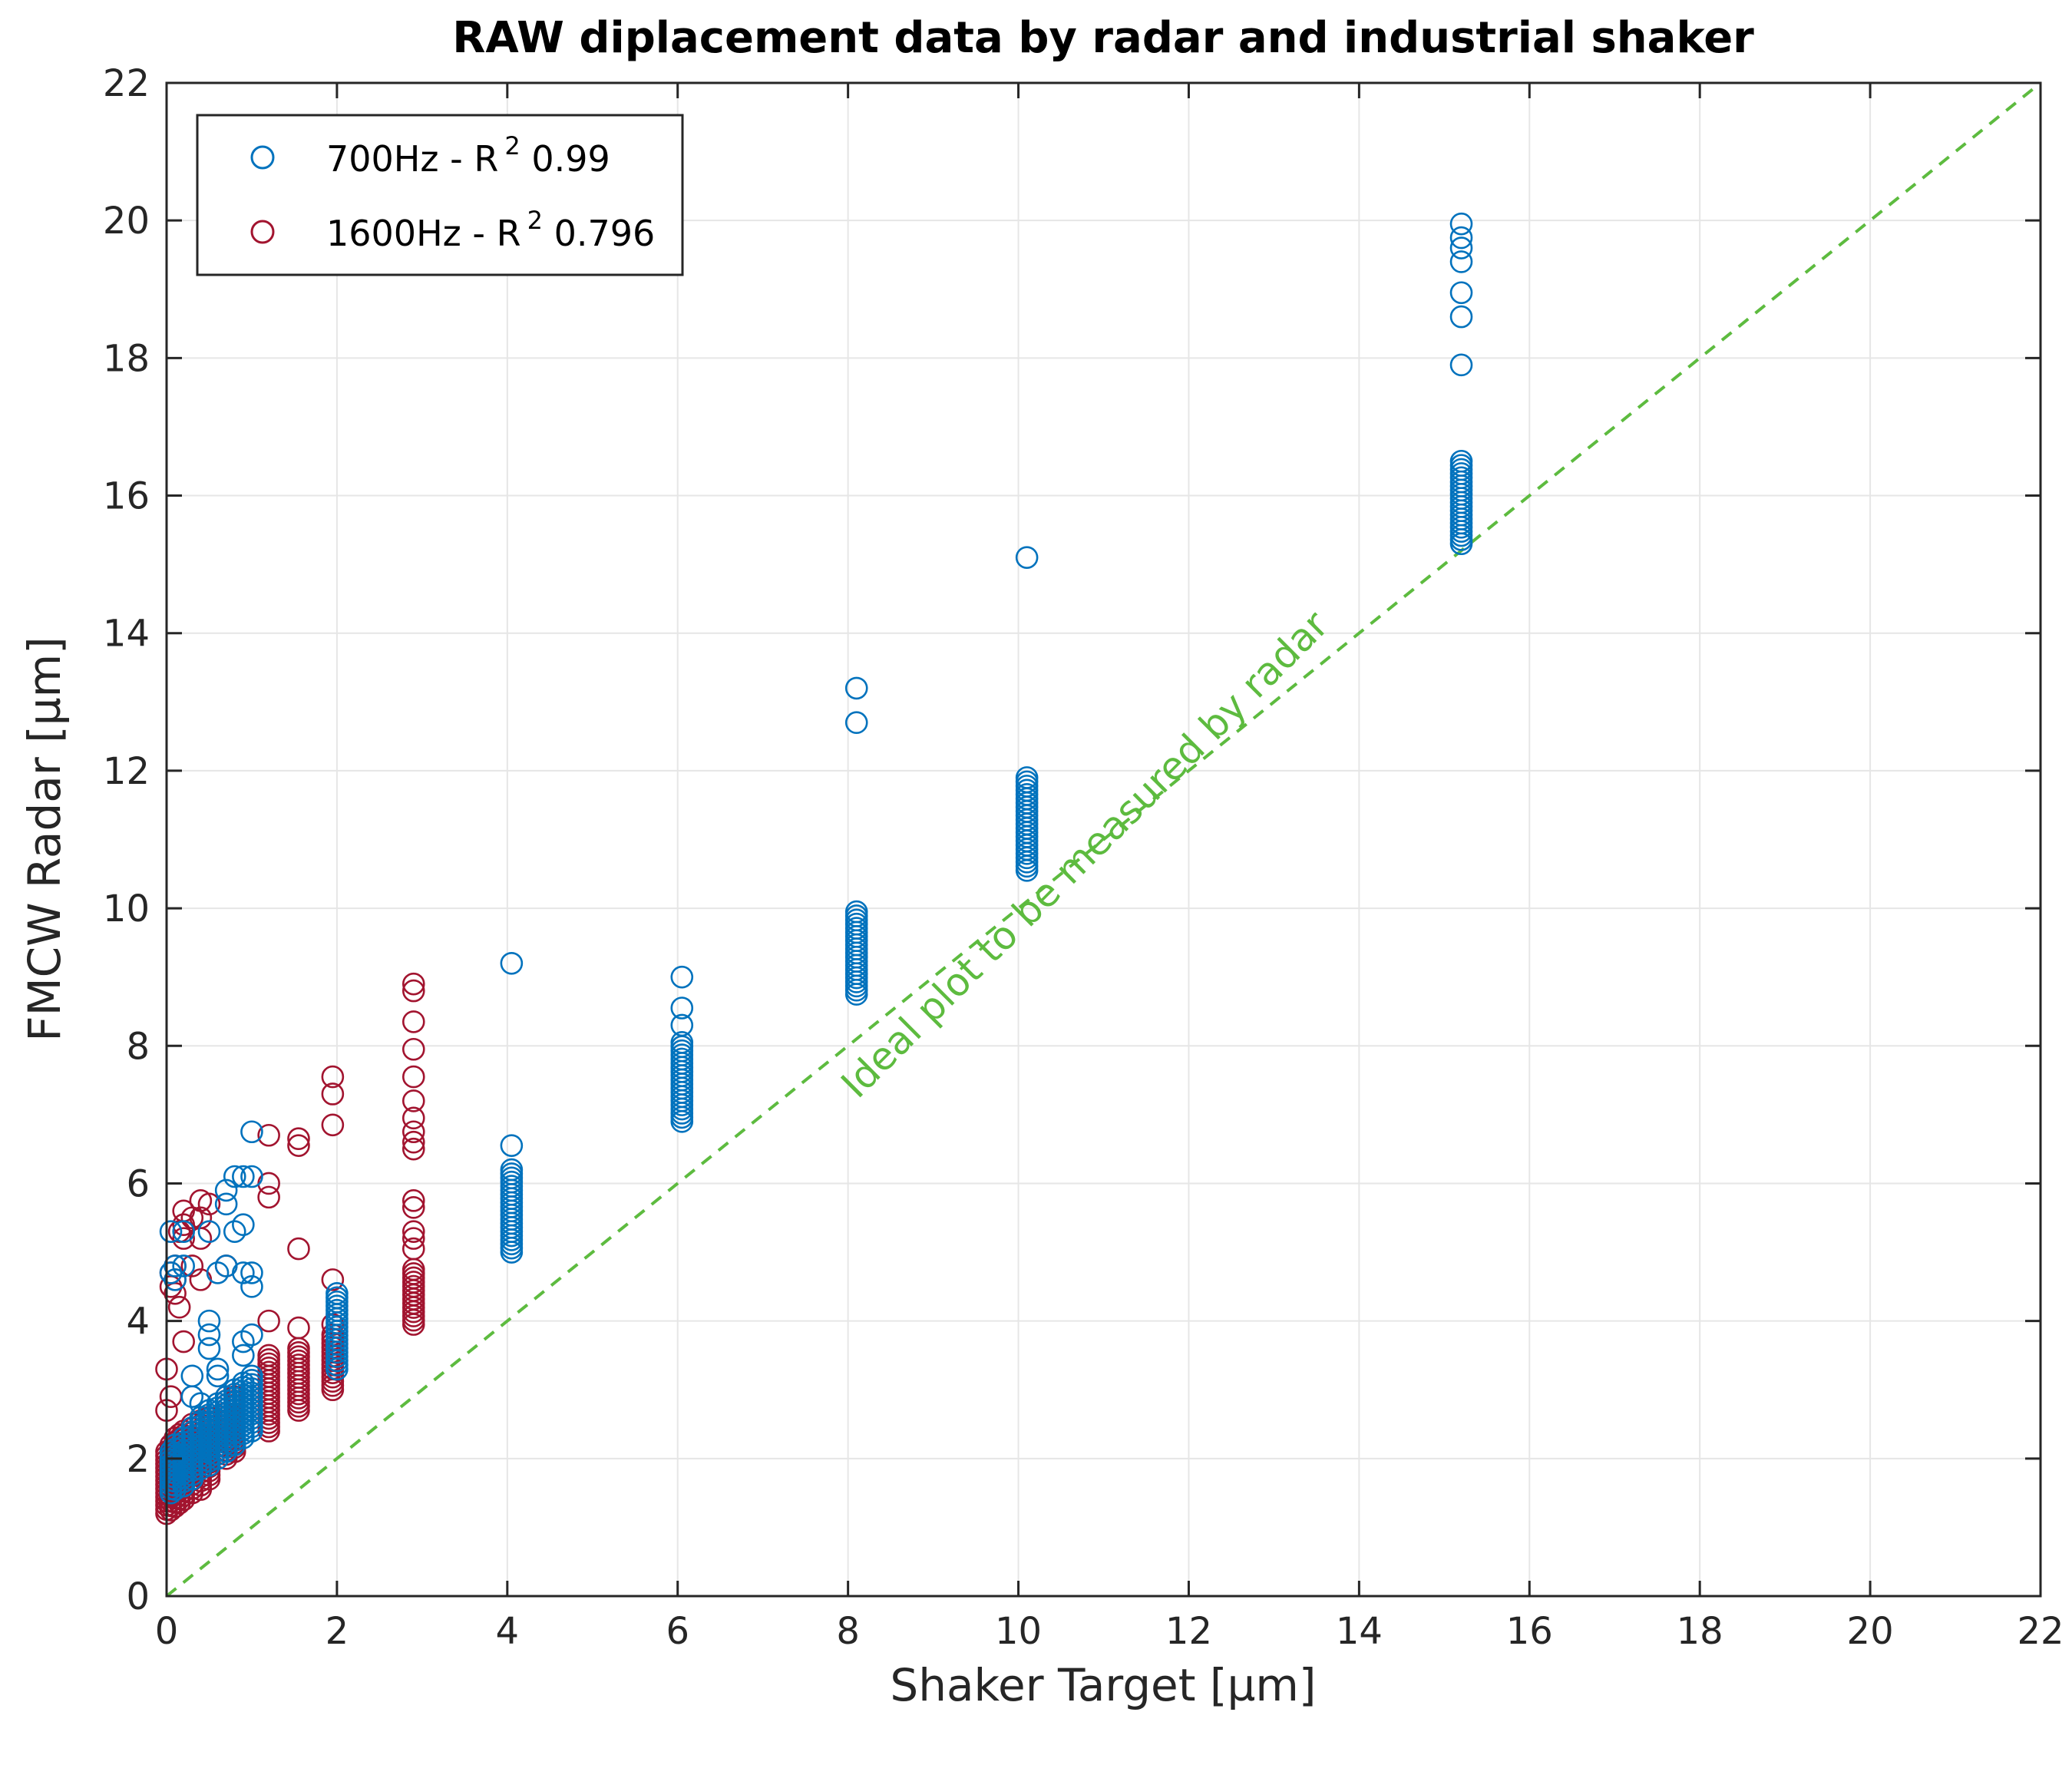  I want to click on x-tick-label: 8, so click(848, 1631).